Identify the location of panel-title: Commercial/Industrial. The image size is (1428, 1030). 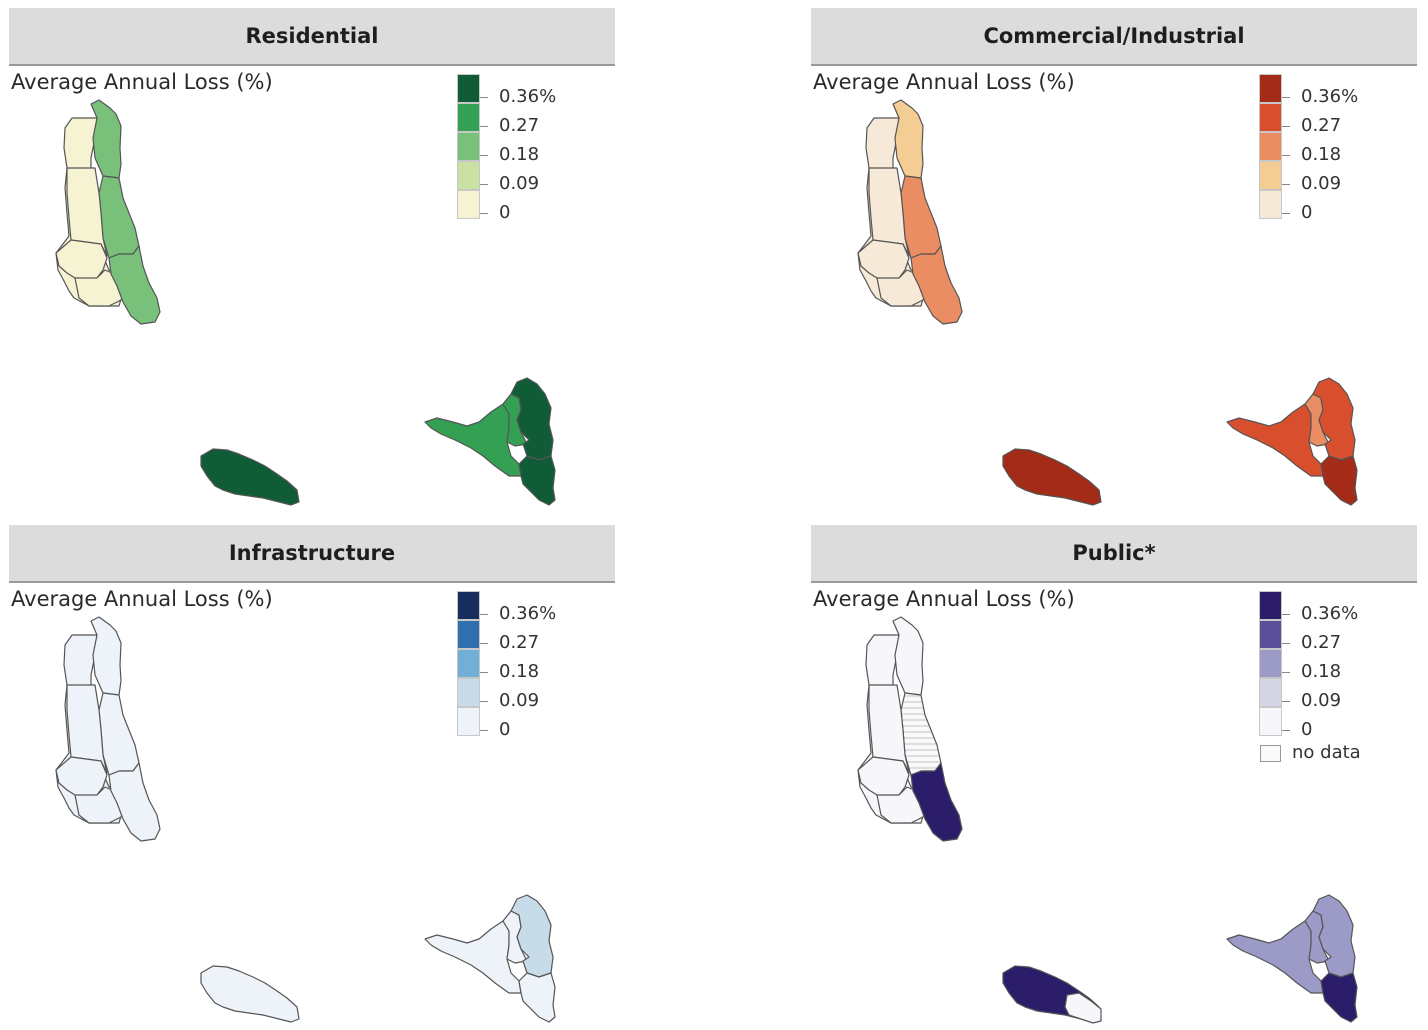
(1114, 37).